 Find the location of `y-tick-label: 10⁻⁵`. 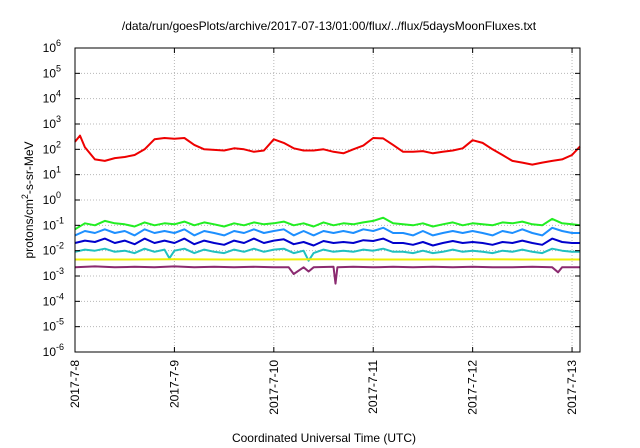

y-tick-label: 10⁻⁵ is located at coordinates (53, 325).